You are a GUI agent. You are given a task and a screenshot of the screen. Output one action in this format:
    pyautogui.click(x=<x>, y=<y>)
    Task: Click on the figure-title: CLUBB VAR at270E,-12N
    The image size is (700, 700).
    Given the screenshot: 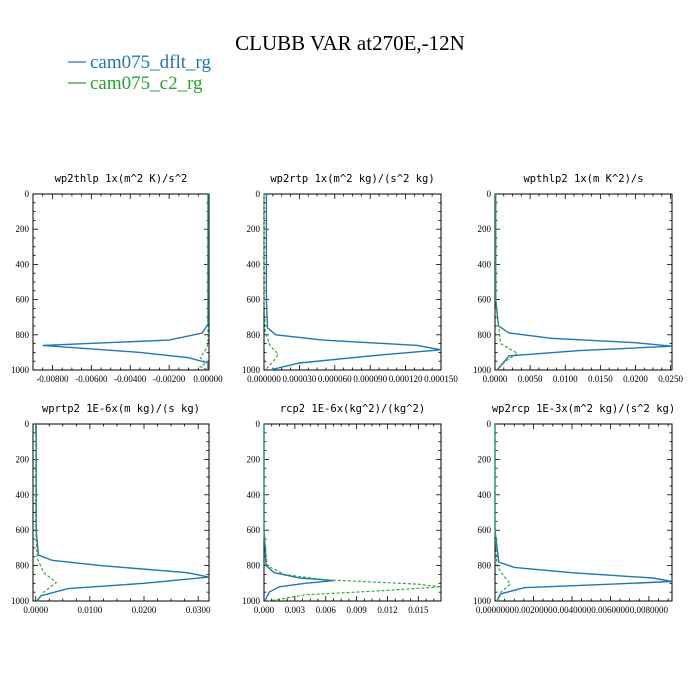 What is the action you would take?
    pyautogui.click(x=350, y=43)
    